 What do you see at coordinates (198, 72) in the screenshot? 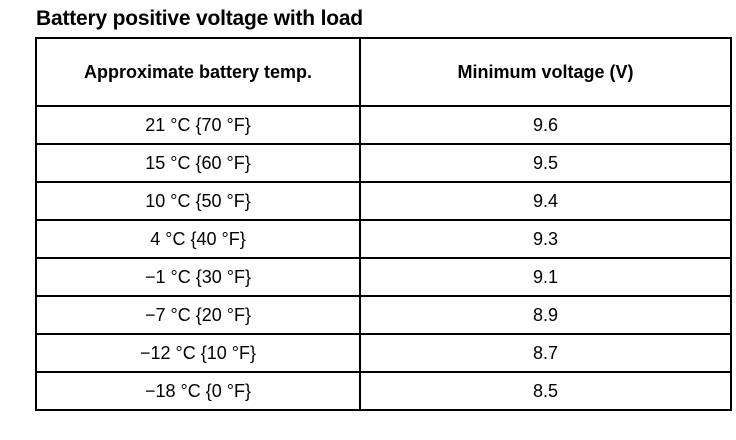
I see `header-temp: Approximate battery temp.` at bounding box center [198, 72].